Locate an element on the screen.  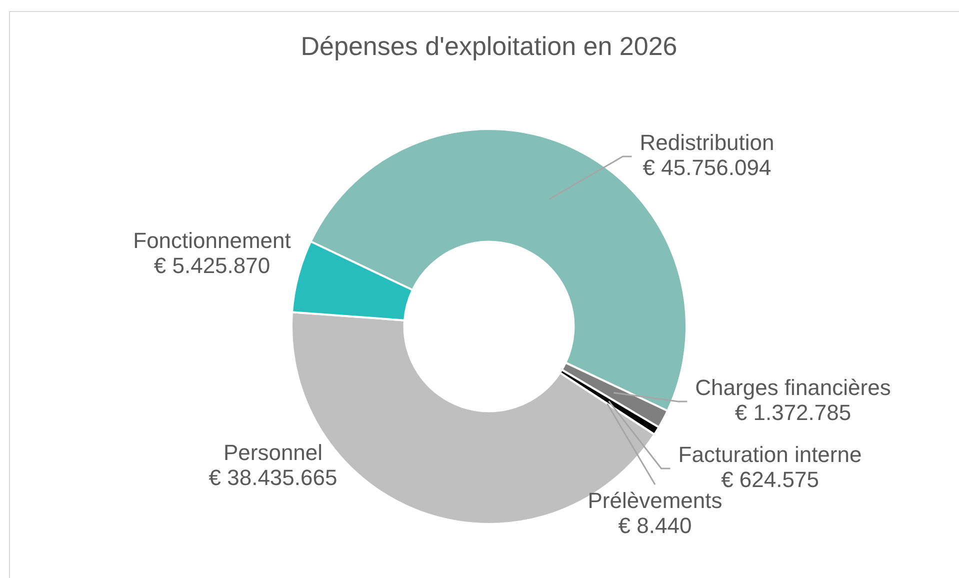
slice-label: Fonctionnement is located at coordinates (212, 241).